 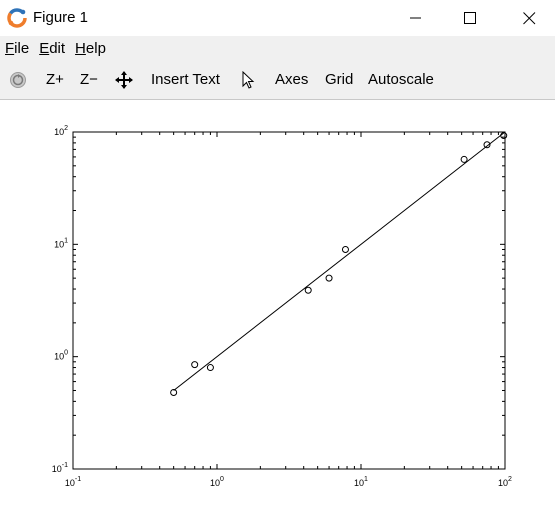 What do you see at coordinates (292, 79) in the screenshot?
I see `axes-button: Axes` at bounding box center [292, 79].